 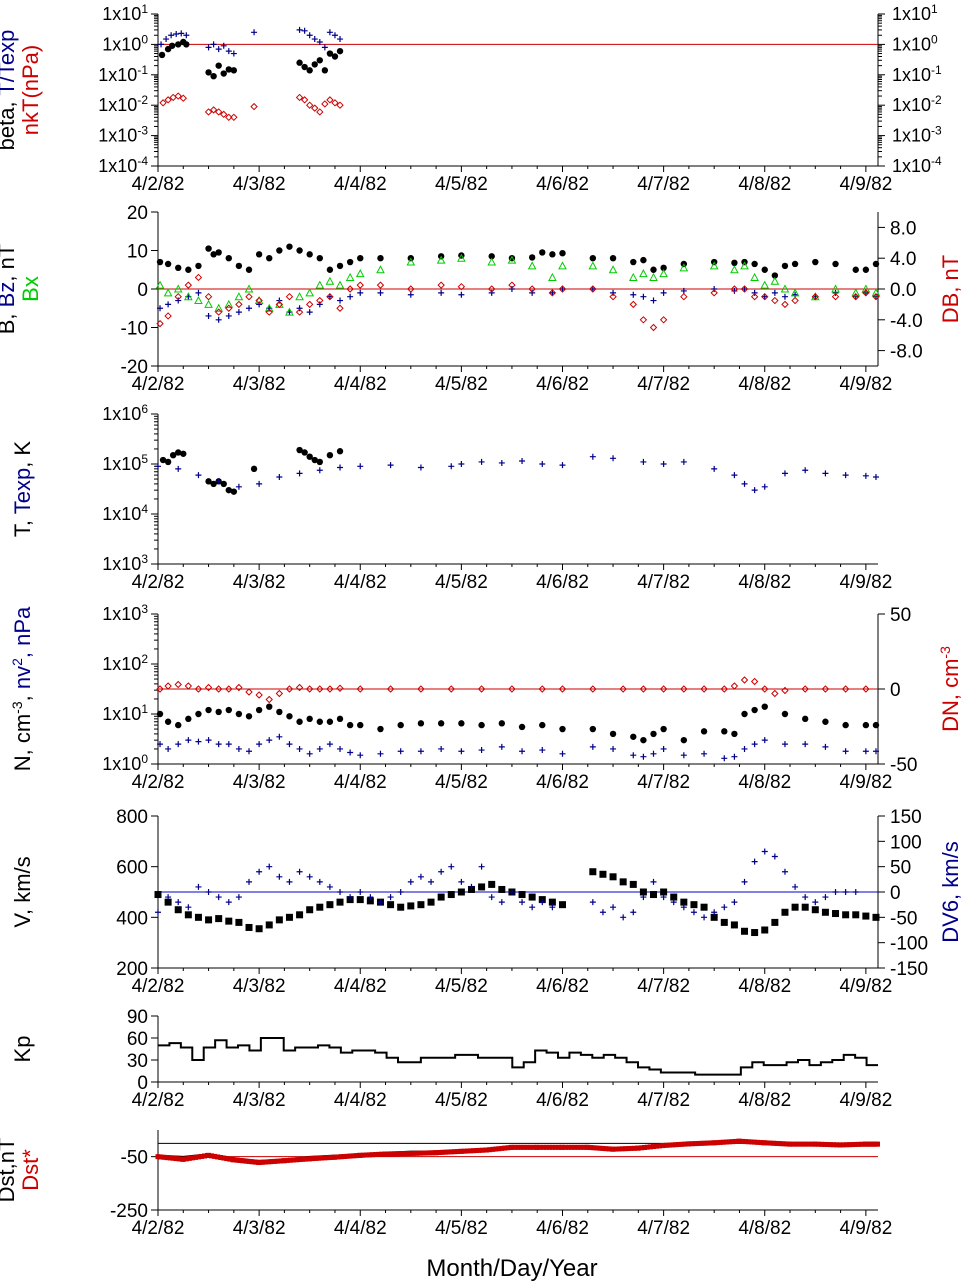 What do you see at coordinates (132, 868) in the screenshot?
I see `y-tick-label: 600` at bounding box center [132, 868].